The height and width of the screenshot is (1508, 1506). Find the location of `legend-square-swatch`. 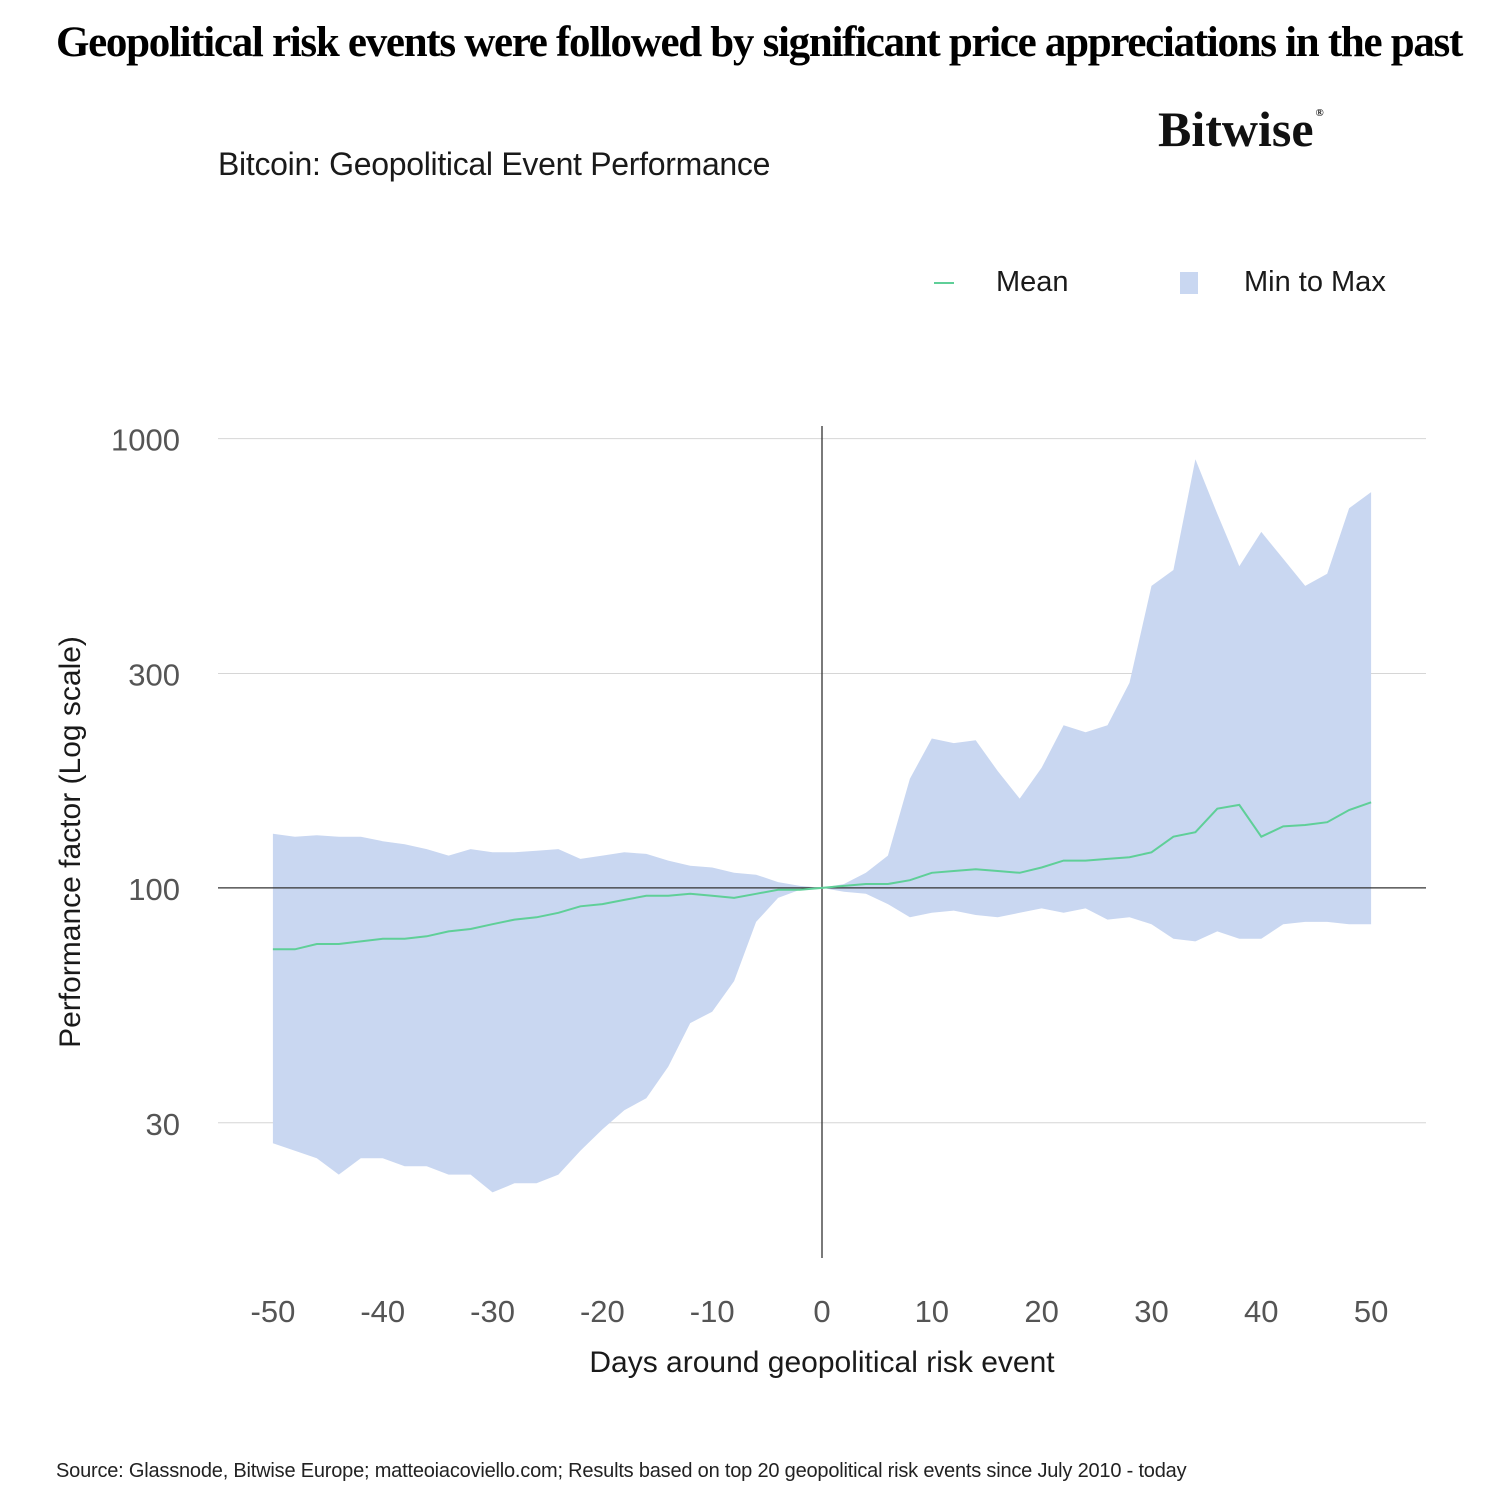

legend-square-swatch is located at coordinates (1189, 282).